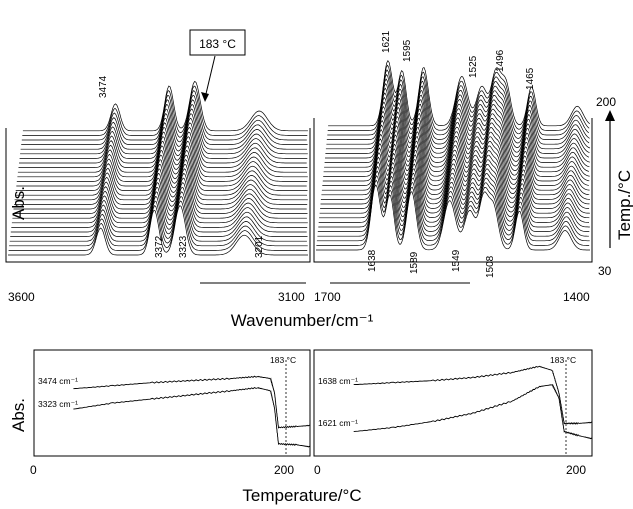 Image resolution: width=633 pixels, height=509 pixels. I want to click on bottom-right-x-tick-200: 200, so click(576, 470).